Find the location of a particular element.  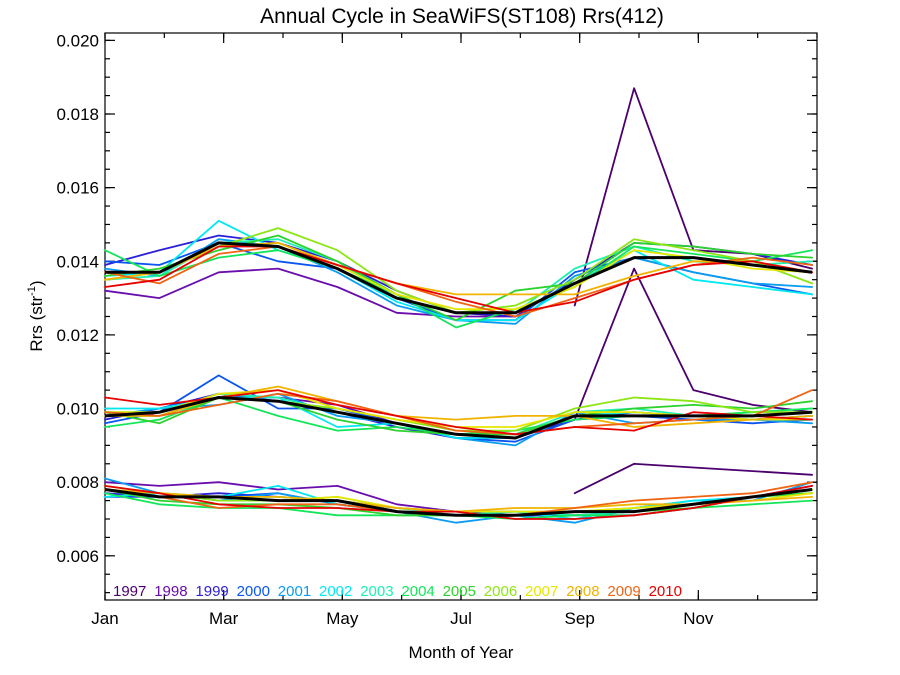

x-tick-label: Jul is located at coordinates (461, 618).